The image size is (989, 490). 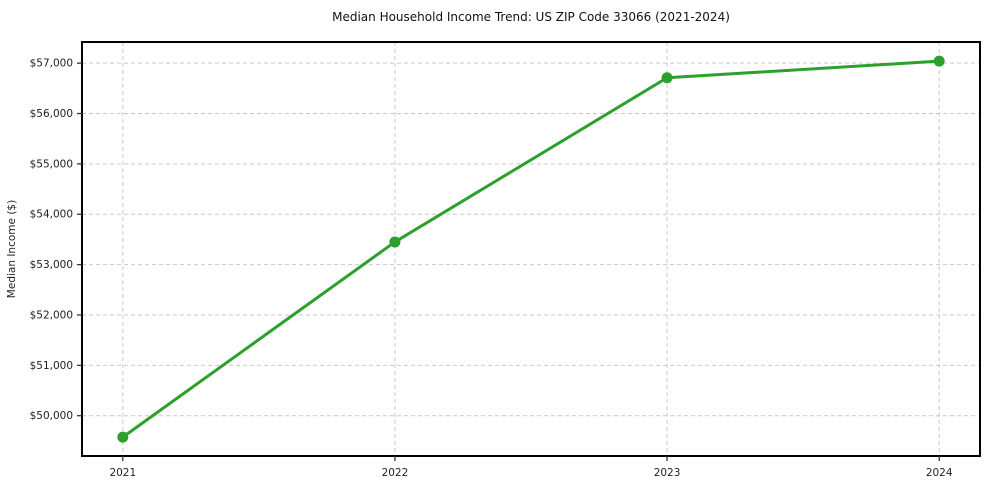 I want to click on y-tick-label: $57,000, so click(x=51, y=64).